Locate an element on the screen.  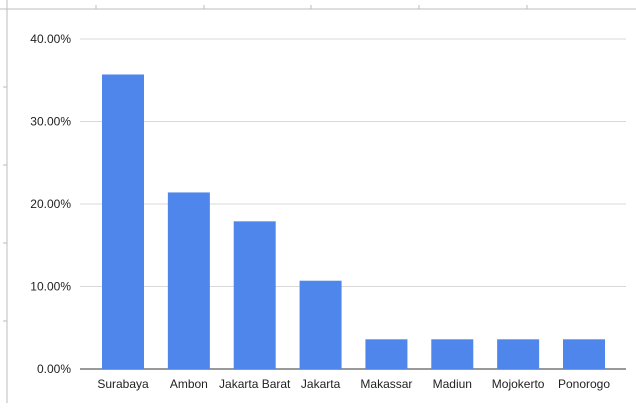
x-tick-label: Ponorogo is located at coordinates (584, 384).